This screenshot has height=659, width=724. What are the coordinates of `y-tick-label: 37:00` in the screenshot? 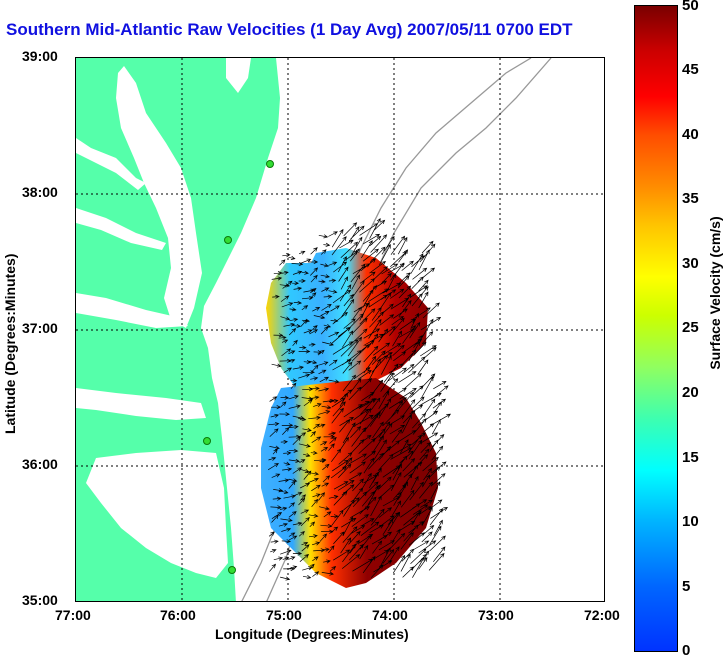 It's located at (40, 328).